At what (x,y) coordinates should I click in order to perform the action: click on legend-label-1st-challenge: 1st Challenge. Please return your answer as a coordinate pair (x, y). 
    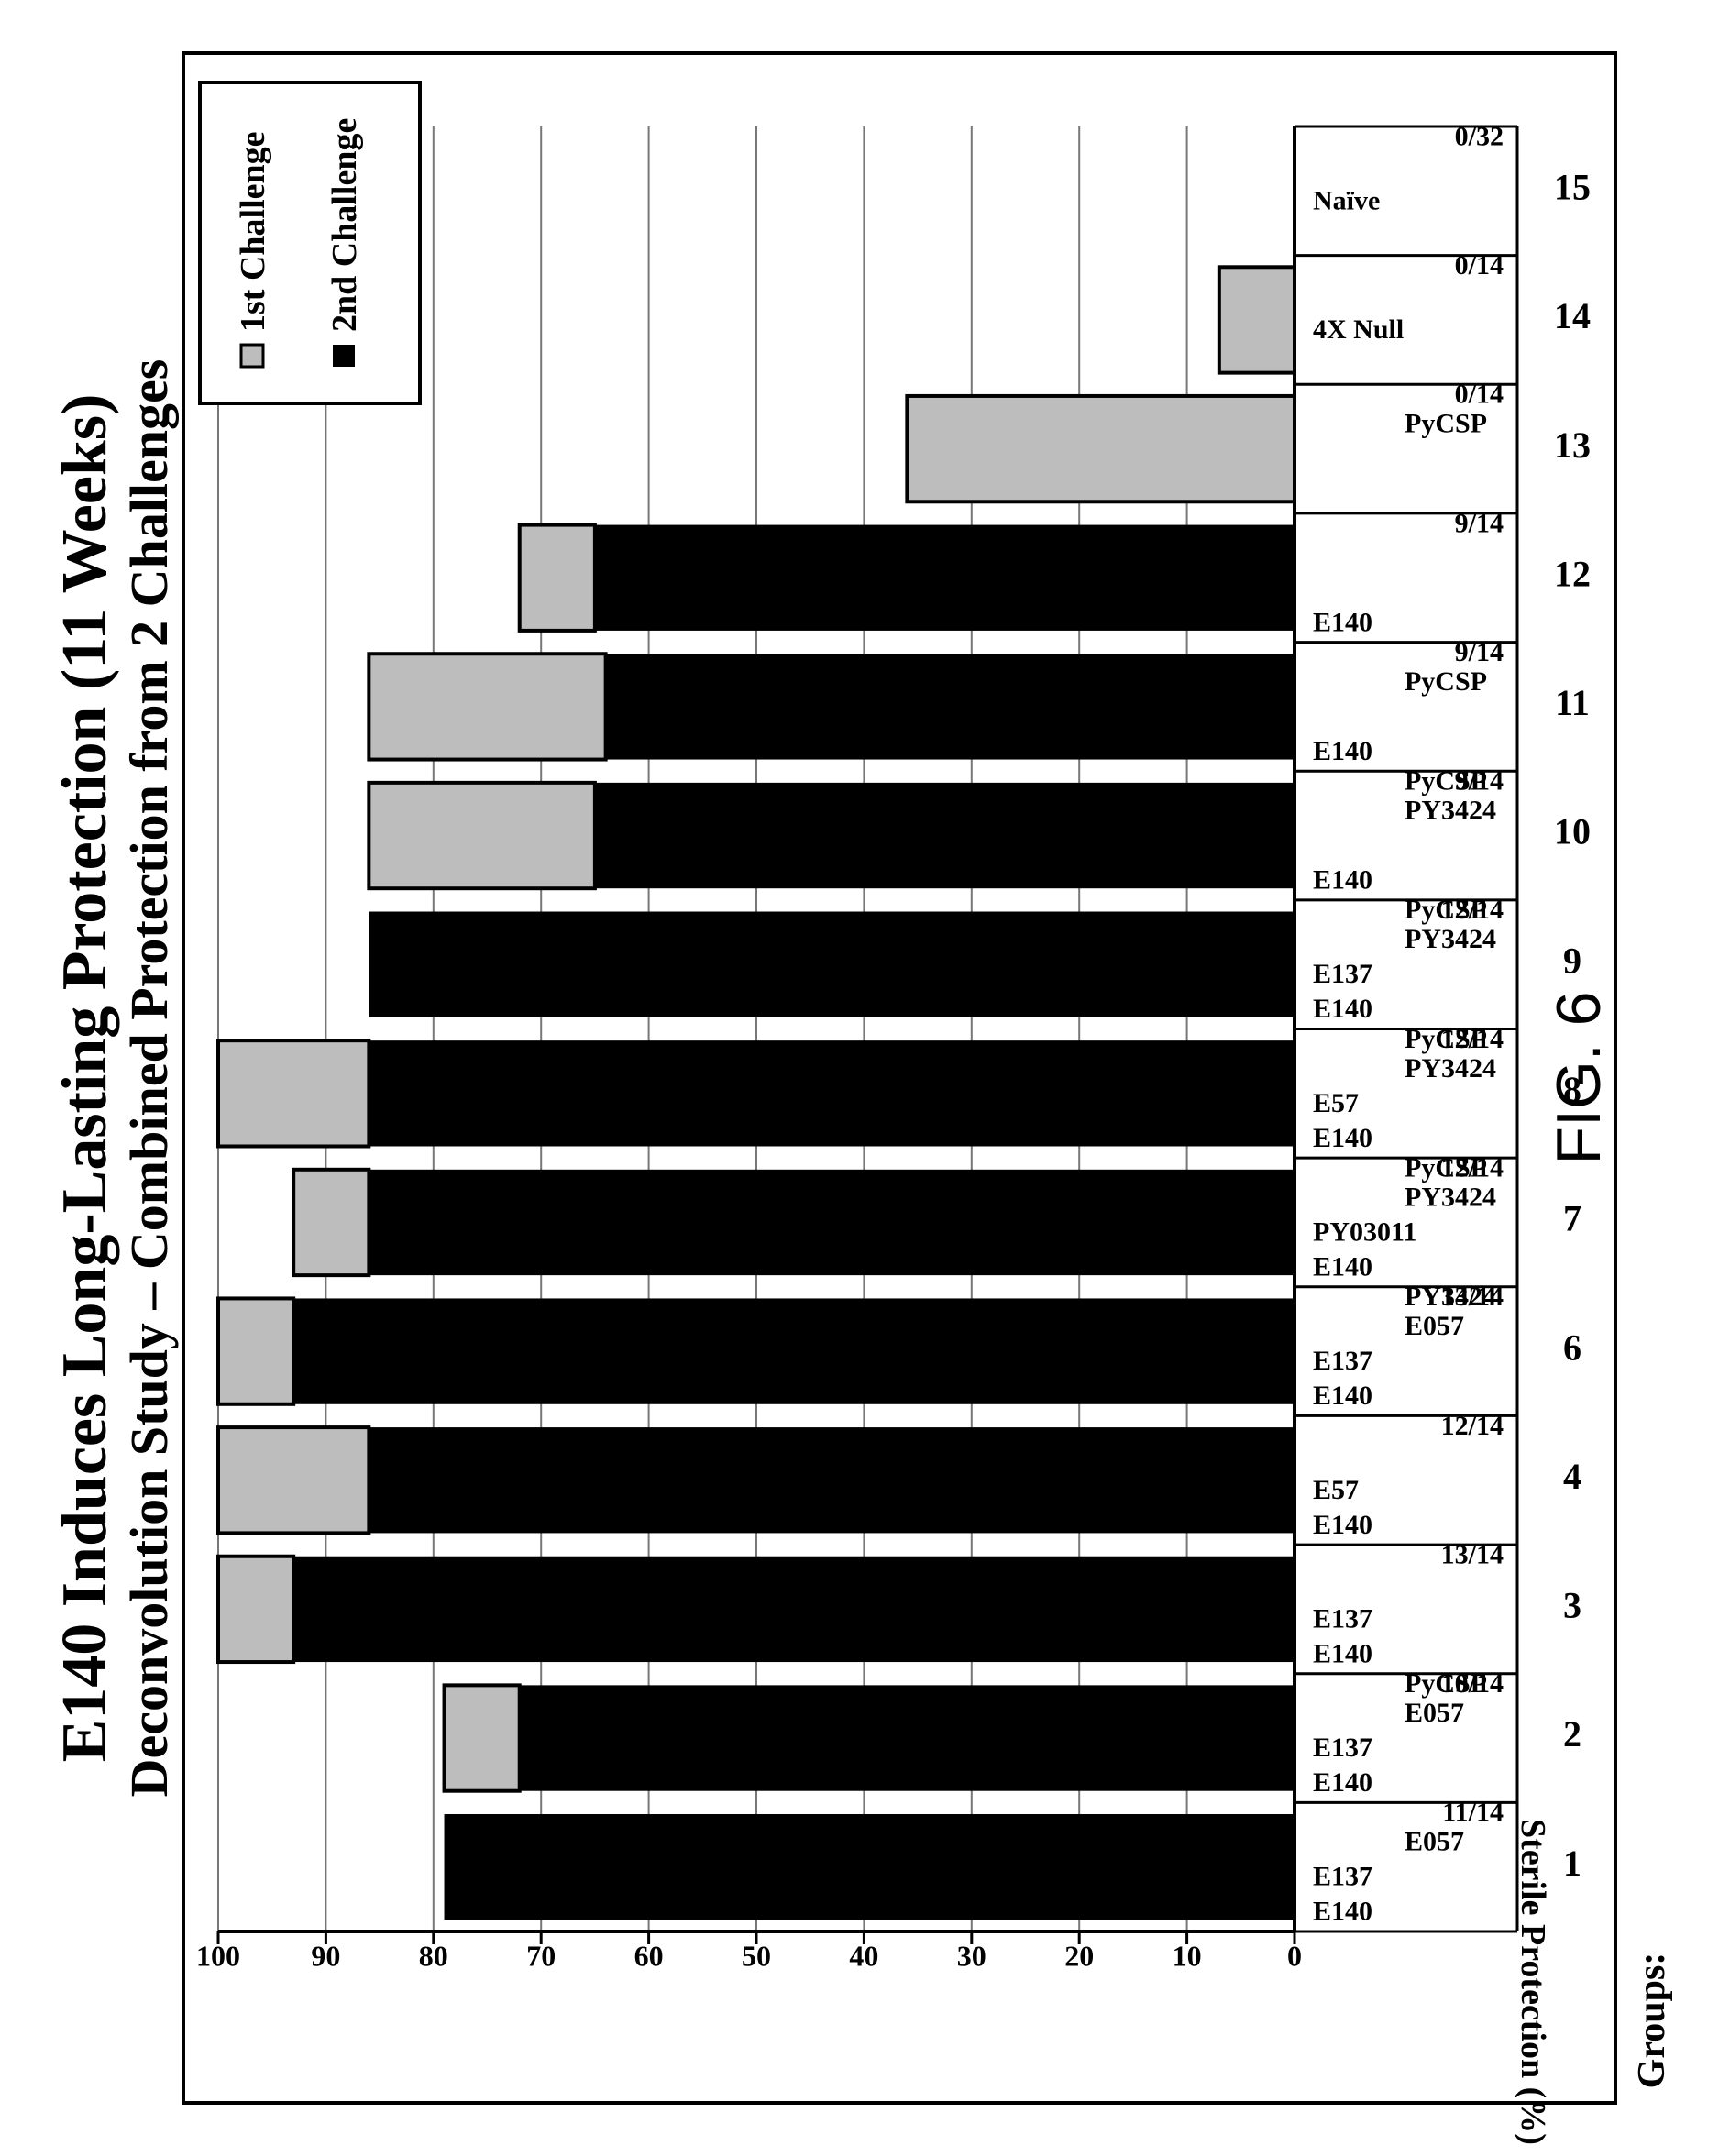
    Looking at the image, I should click on (253, 232).